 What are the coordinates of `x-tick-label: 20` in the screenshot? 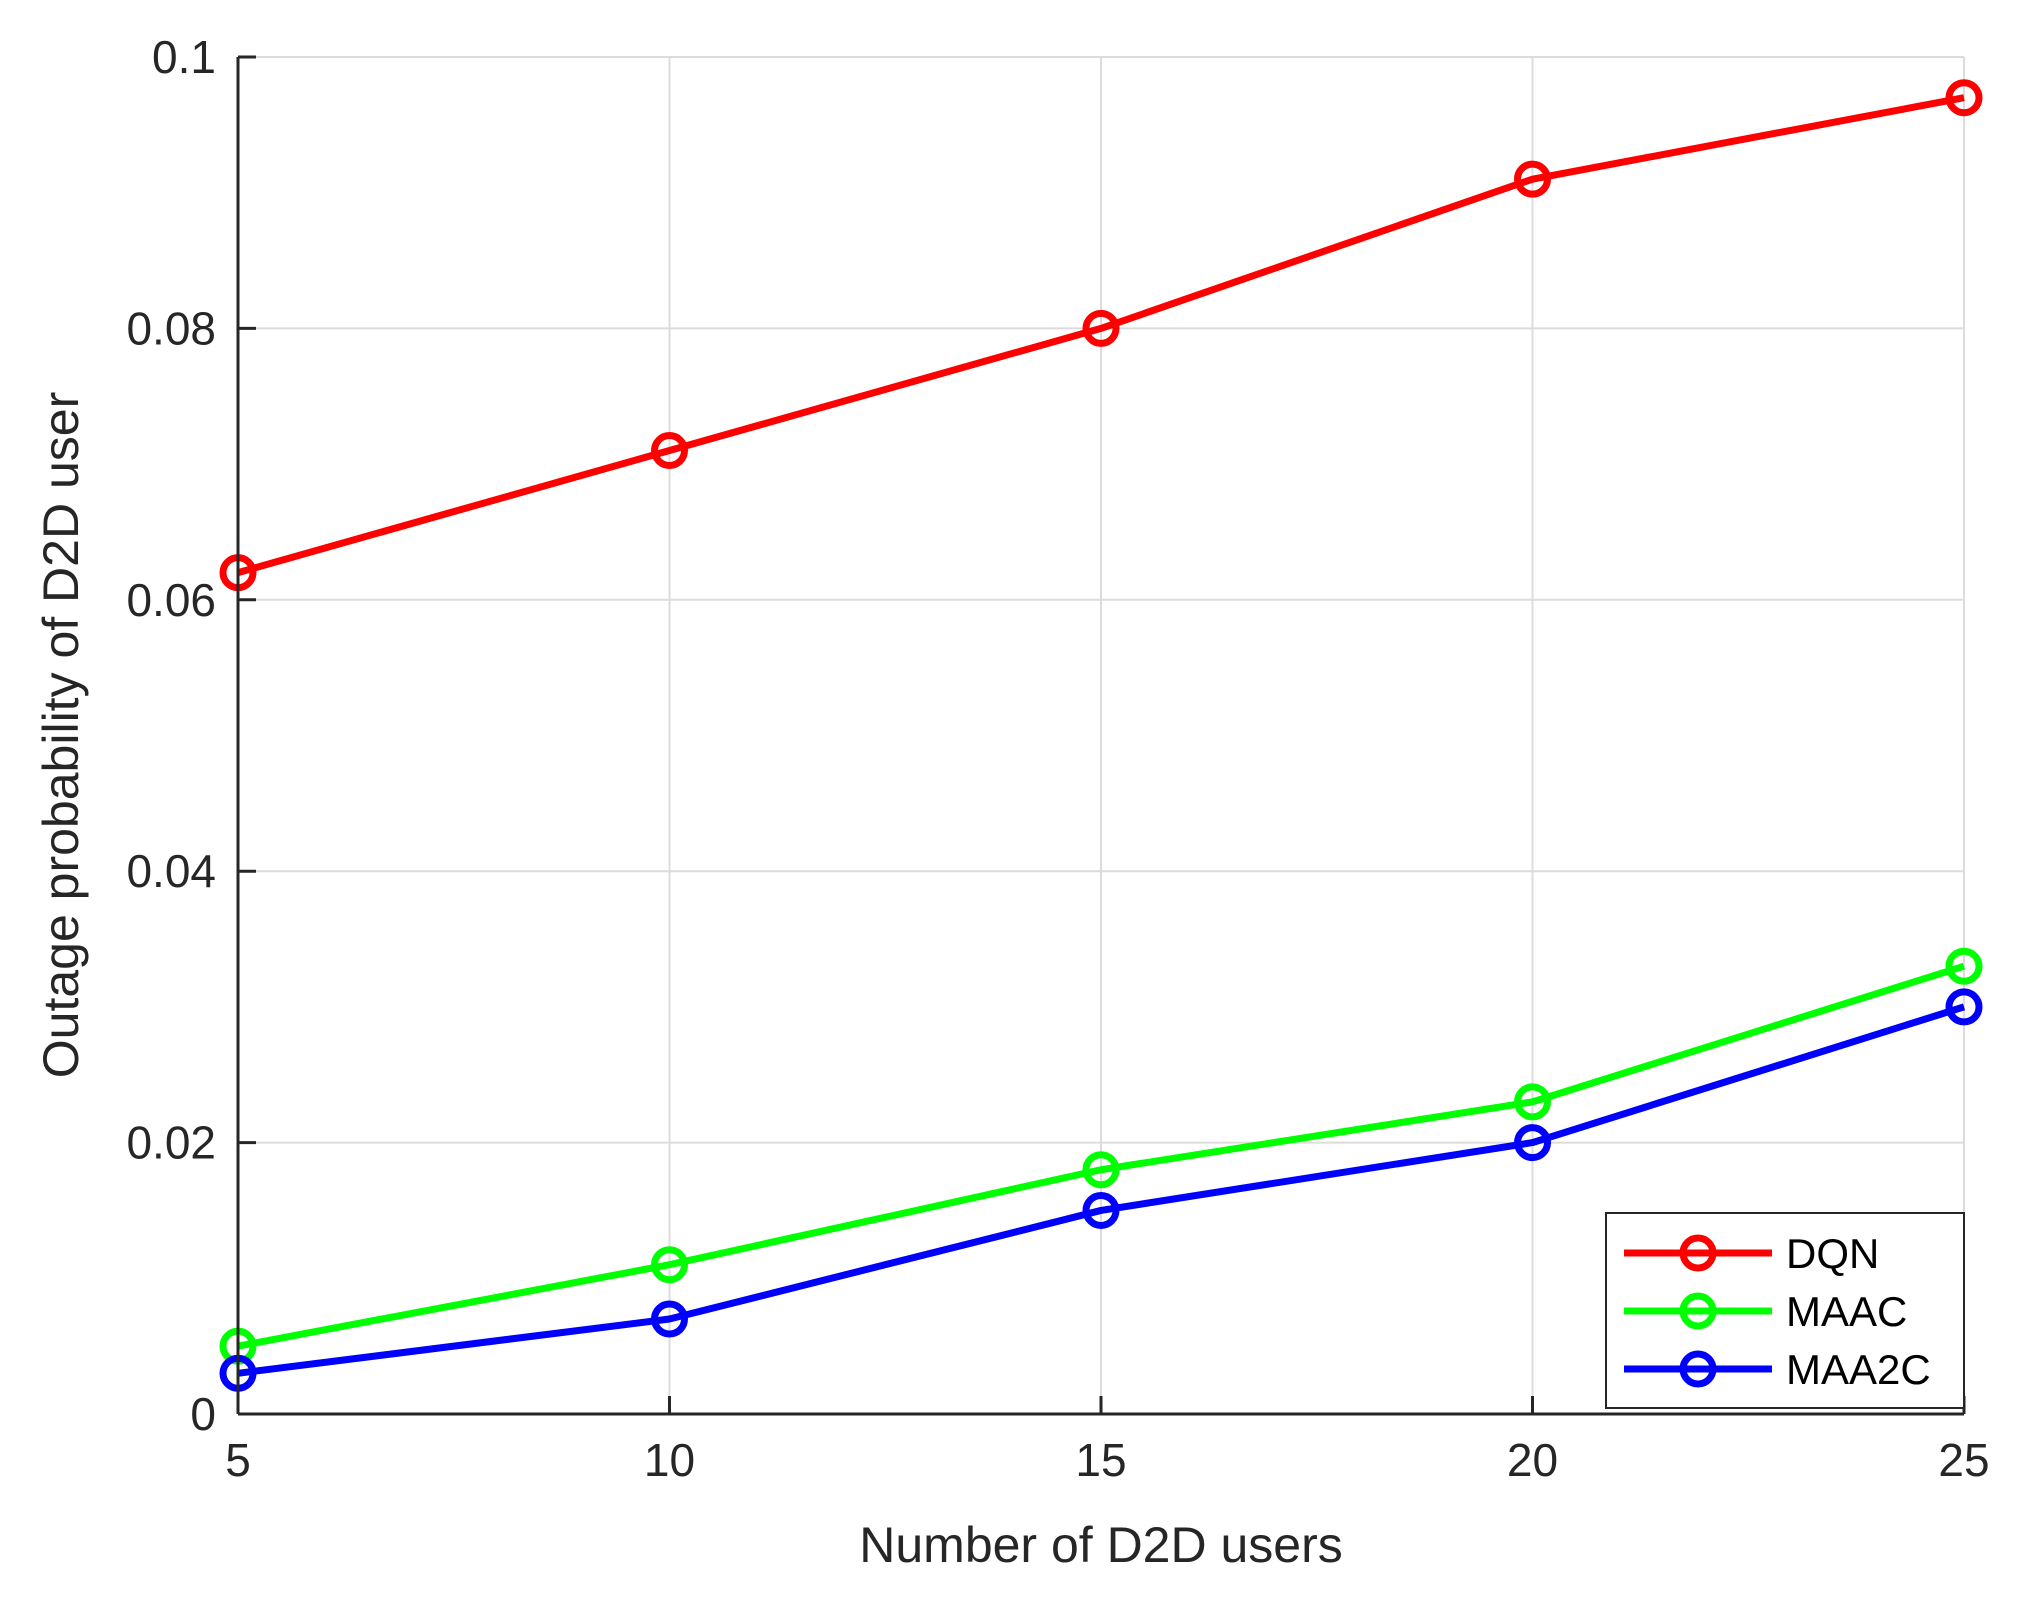 It's located at (1532, 1460).